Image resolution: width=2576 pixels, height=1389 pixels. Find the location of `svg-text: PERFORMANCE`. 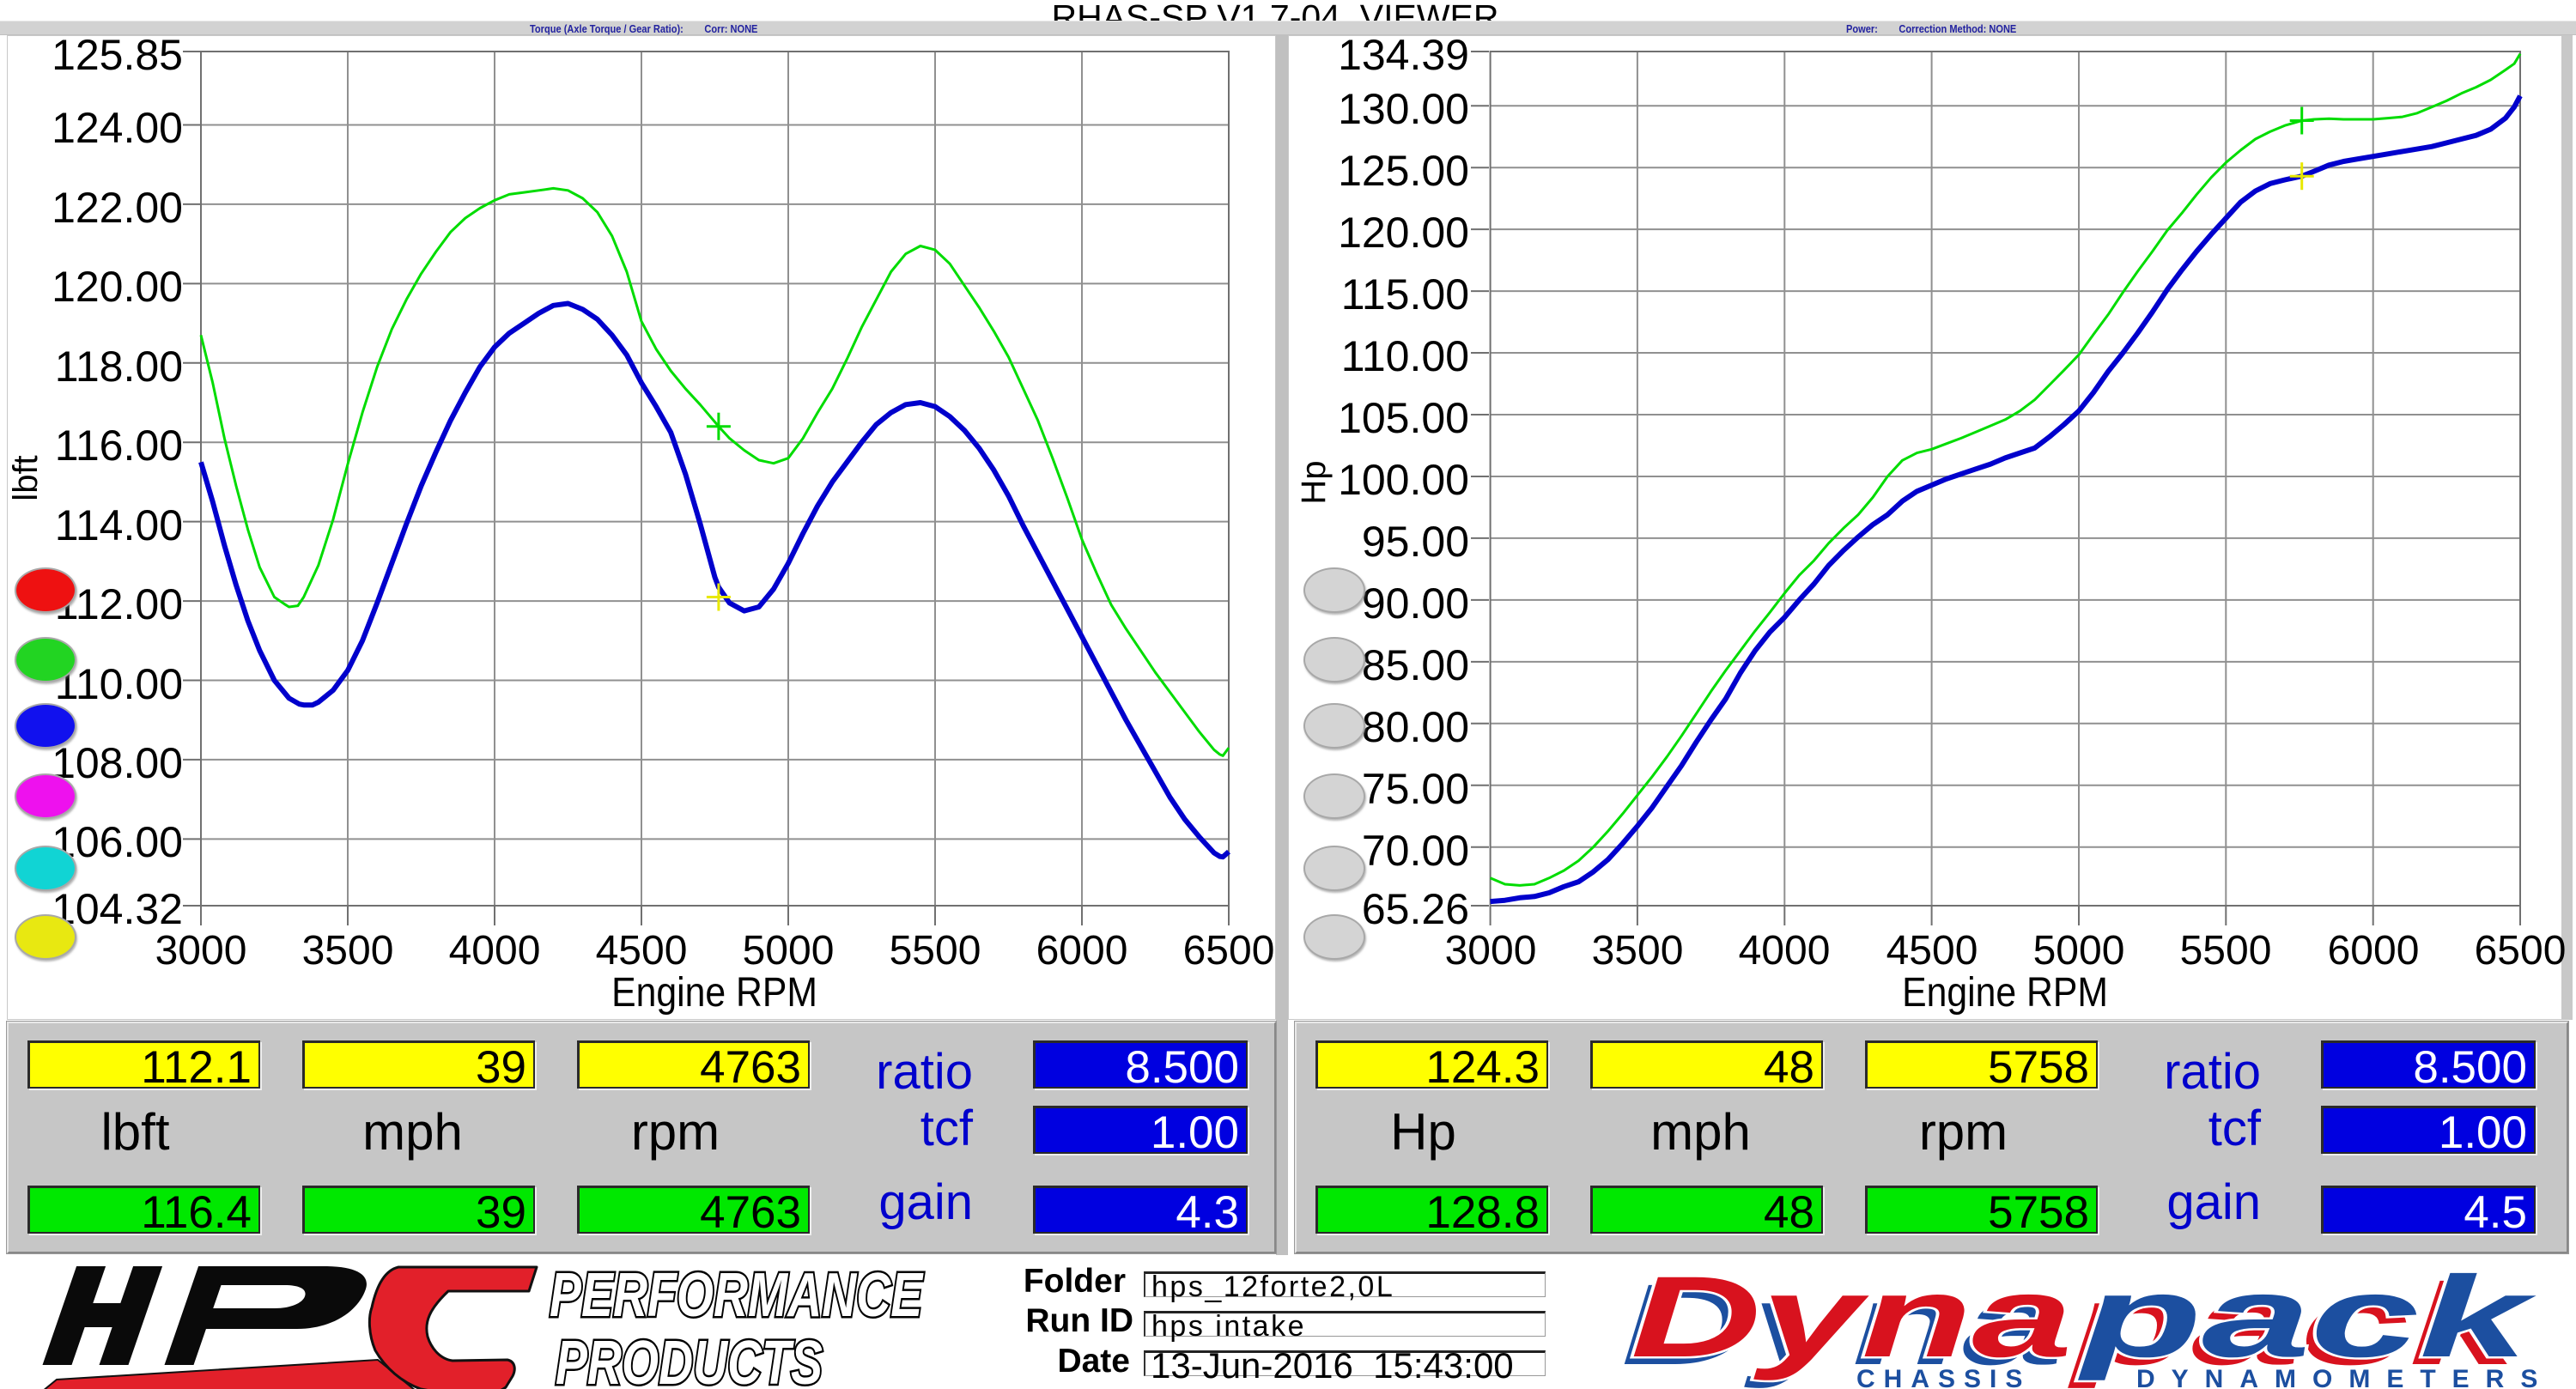

svg-text: PERFORMANCE is located at coordinates (737, 1295).